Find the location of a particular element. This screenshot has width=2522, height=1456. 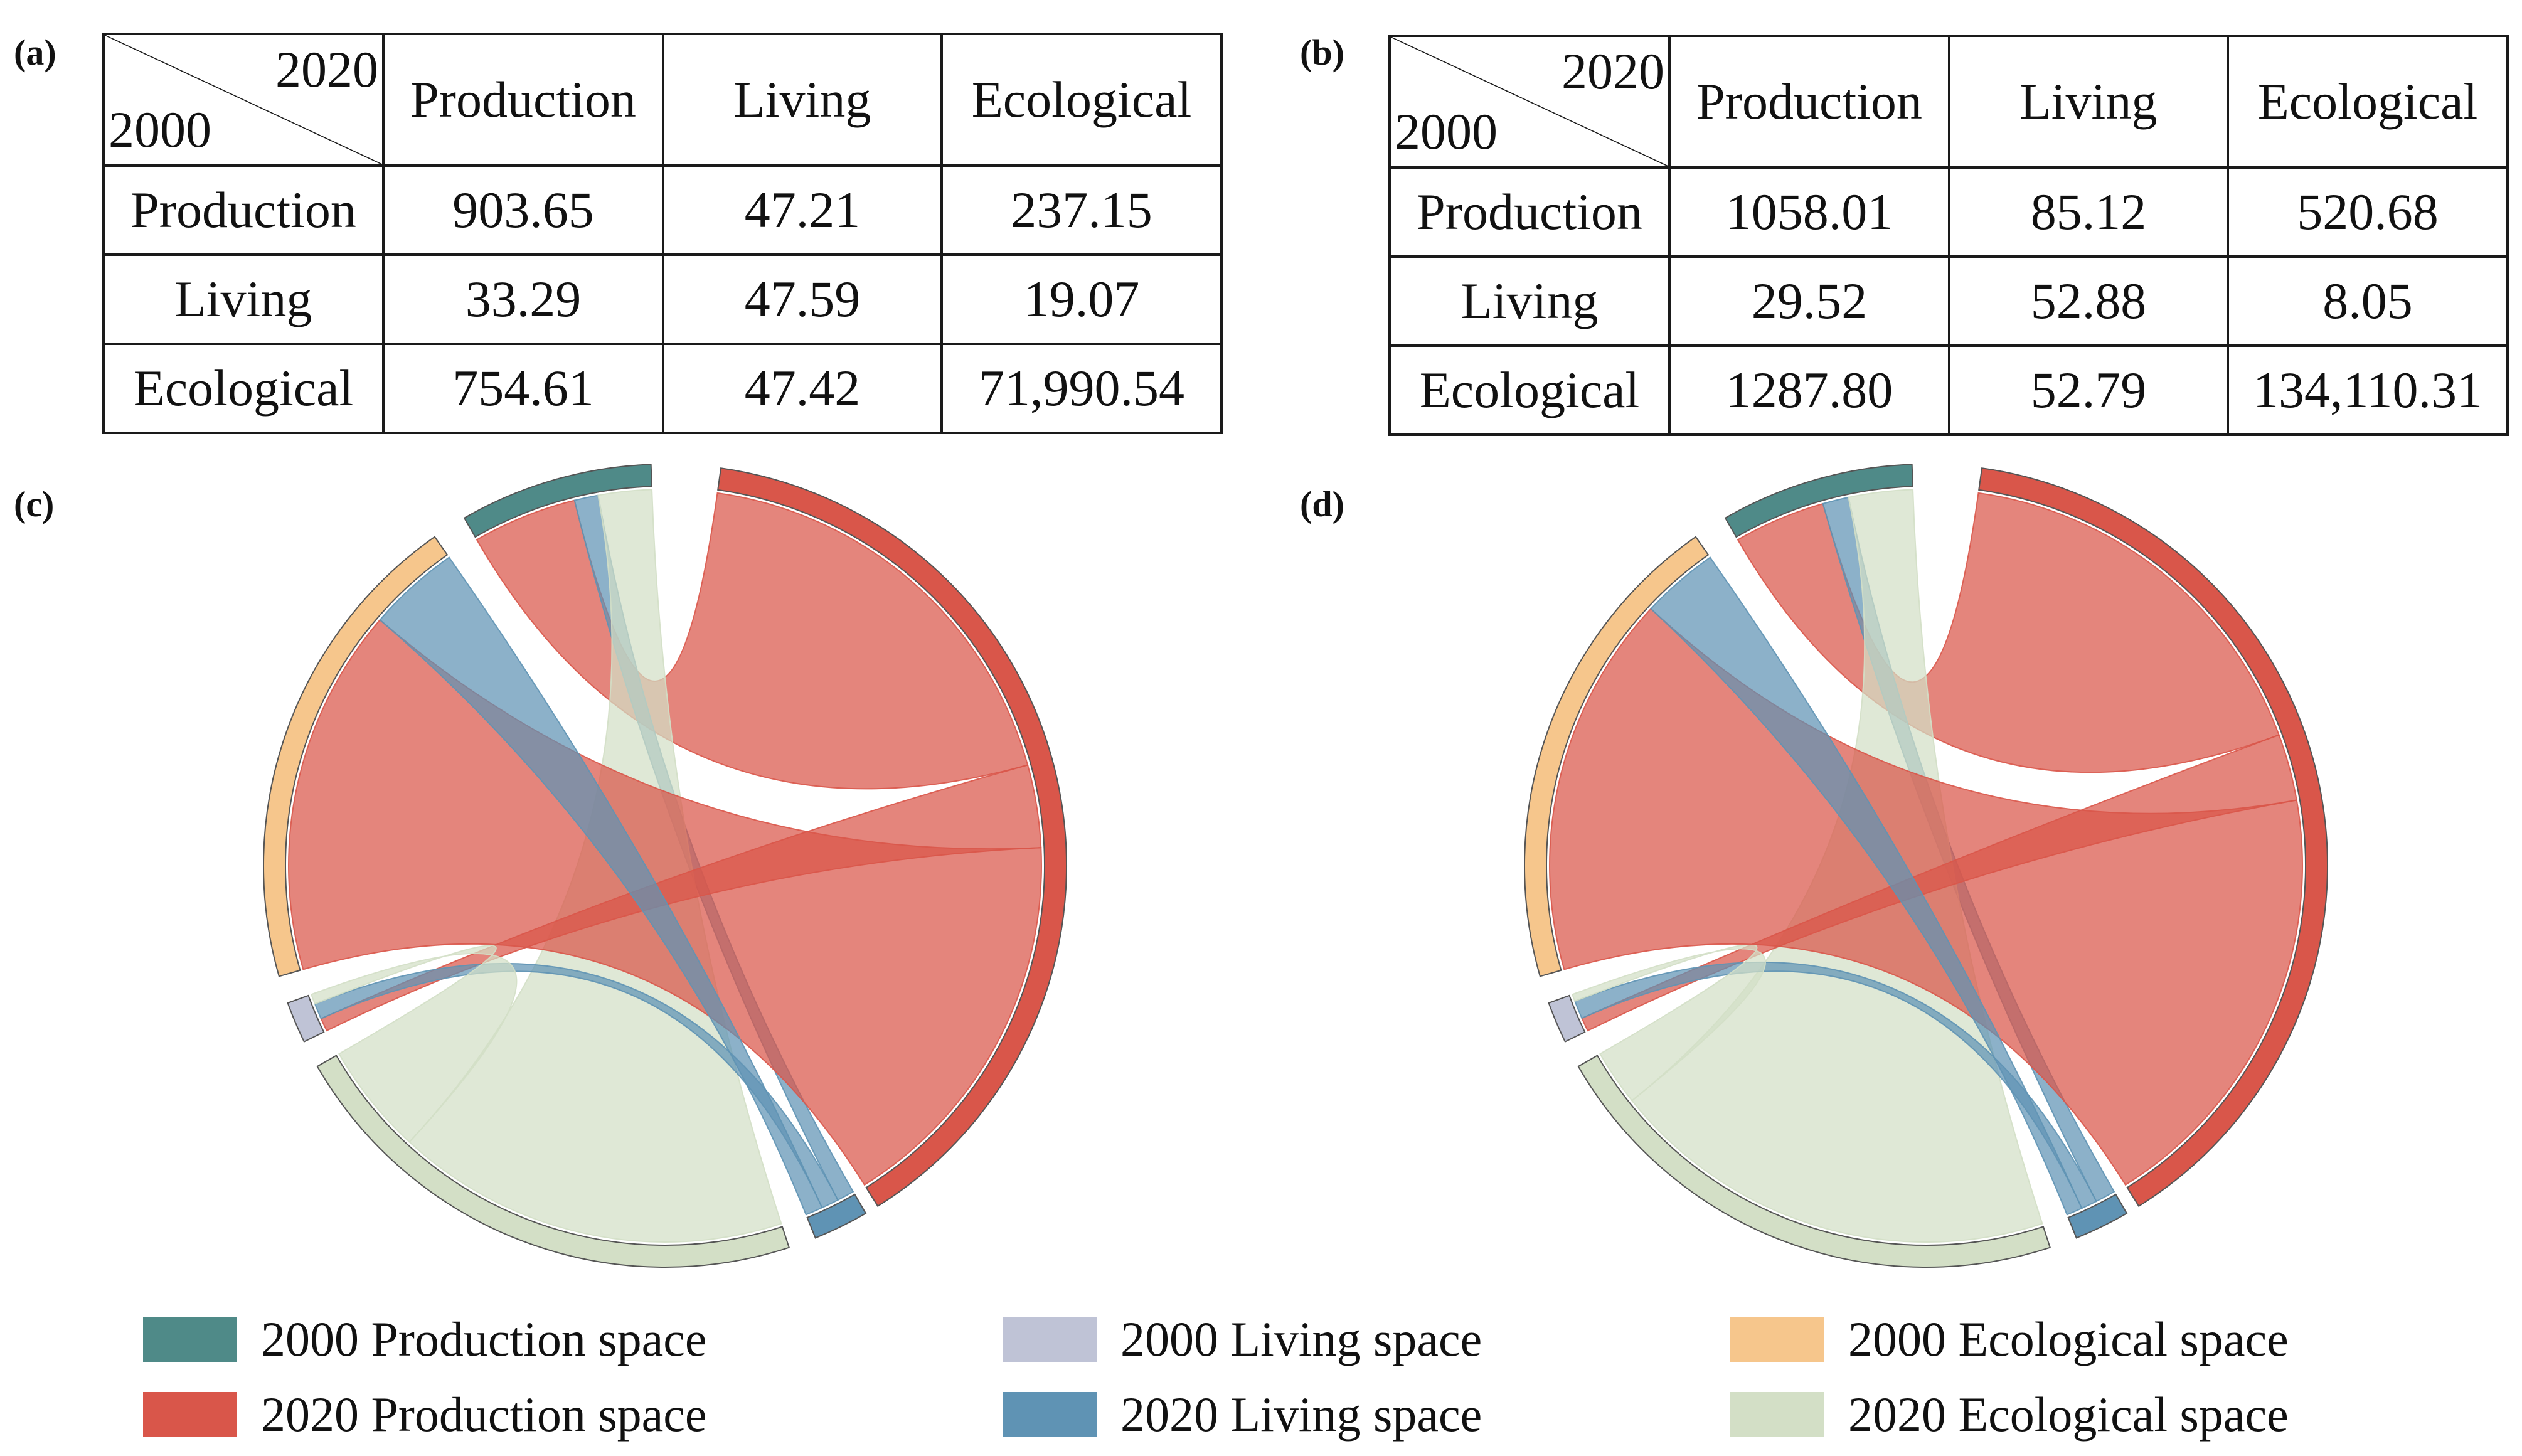

table-cell: 237.15 is located at coordinates (1082, 210).